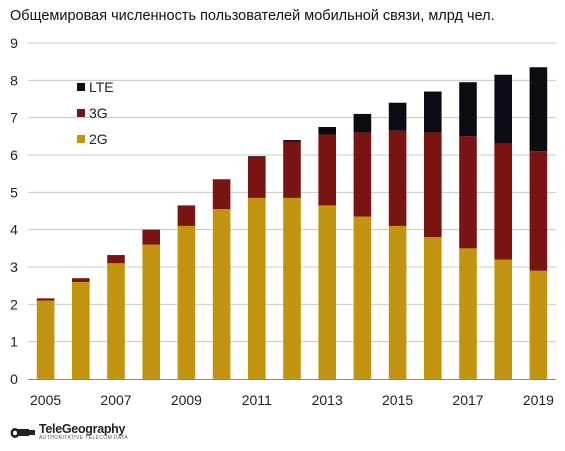  What do you see at coordinates (503, 201) in the screenshot?
I see `bar-3G-2018` at bounding box center [503, 201].